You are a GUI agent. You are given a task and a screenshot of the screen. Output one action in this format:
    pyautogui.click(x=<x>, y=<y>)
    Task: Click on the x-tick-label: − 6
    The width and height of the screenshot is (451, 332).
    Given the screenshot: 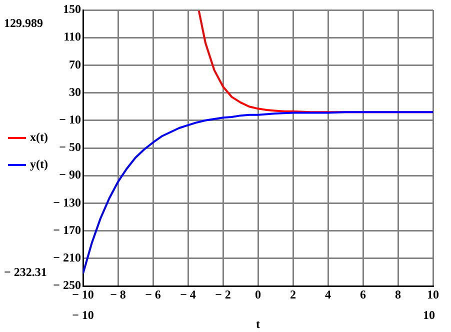 What is the action you would take?
    pyautogui.click(x=153, y=294)
    